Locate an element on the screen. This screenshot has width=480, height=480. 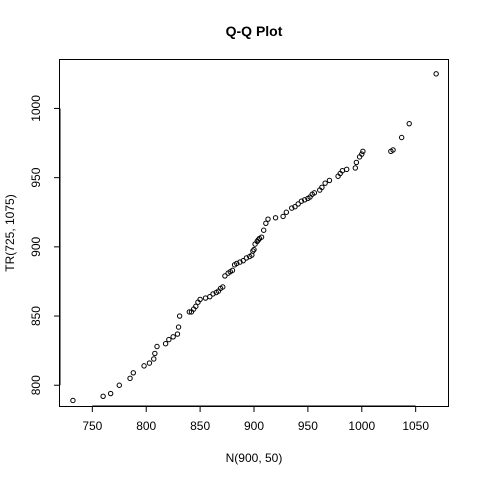
x-tick-label: 800 is located at coordinates (146, 426).